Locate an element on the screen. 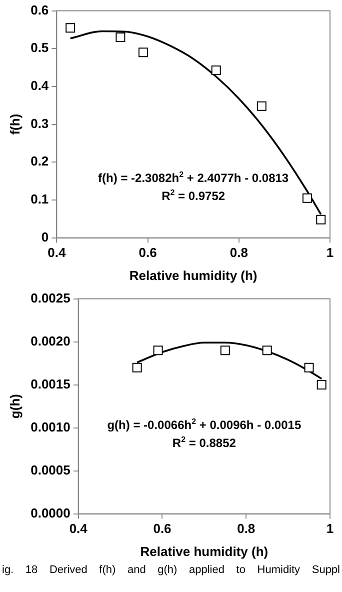  y-tick-label: 0.0005 is located at coordinates (50, 470).